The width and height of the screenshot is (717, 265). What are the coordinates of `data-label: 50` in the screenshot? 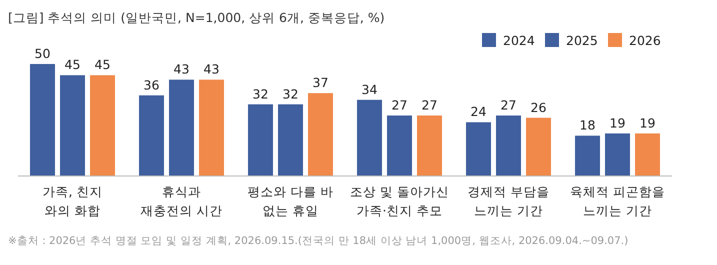 It's located at (42, 53).